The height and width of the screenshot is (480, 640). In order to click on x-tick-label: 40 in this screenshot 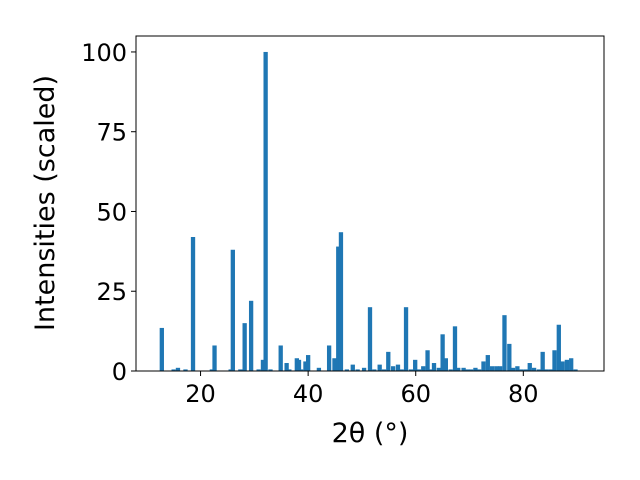, I will do `click(308, 394)`.